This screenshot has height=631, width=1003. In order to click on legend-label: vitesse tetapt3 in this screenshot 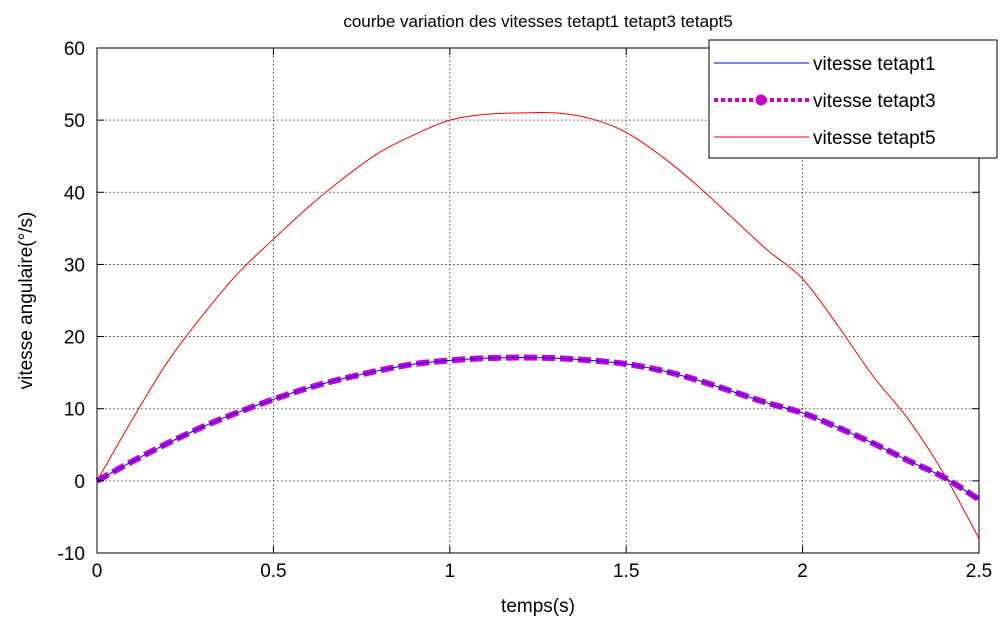, I will do `click(874, 101)`.